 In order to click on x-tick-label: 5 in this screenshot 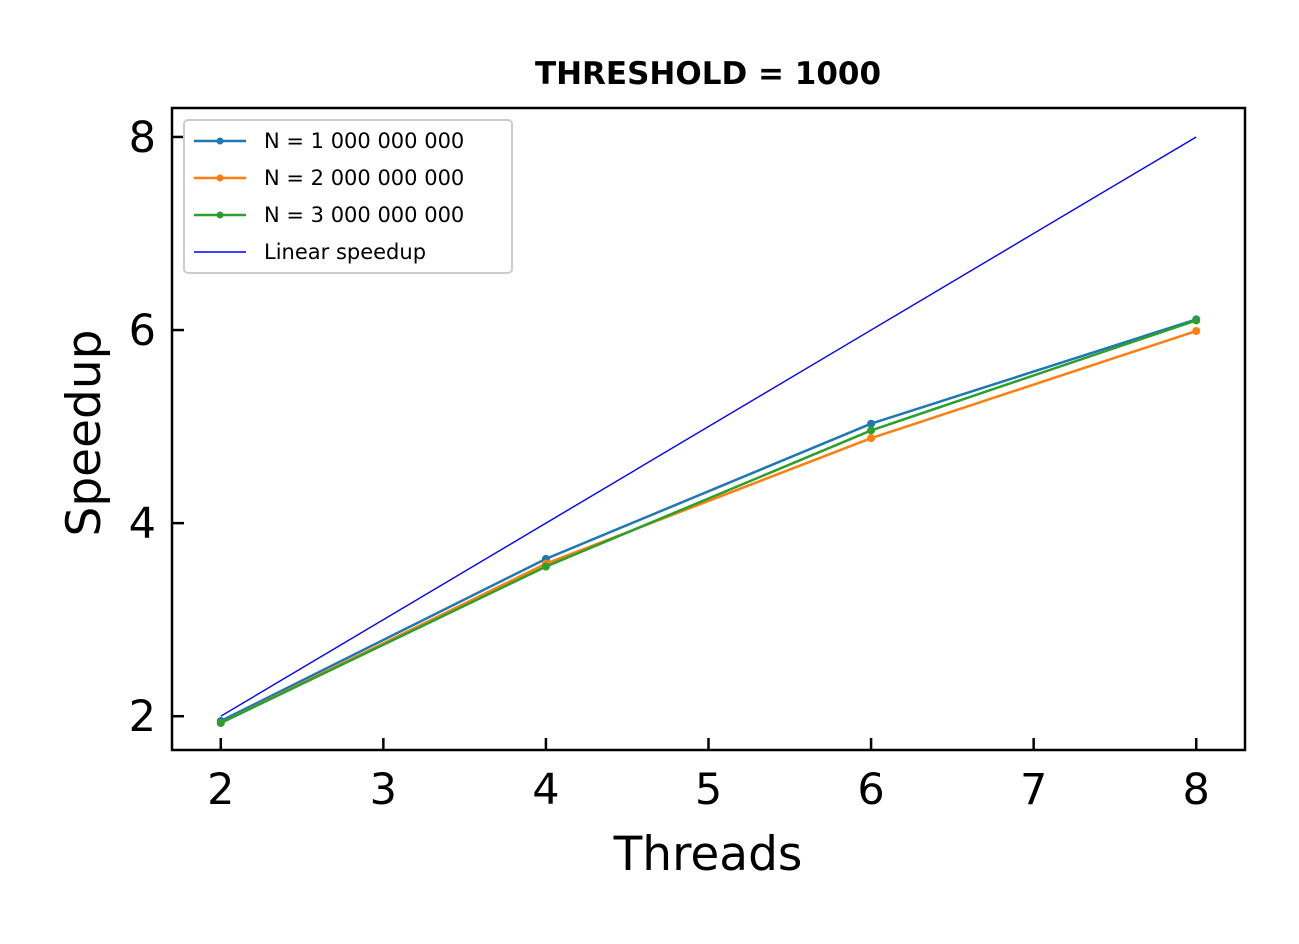, I will do `click(708, 790)`.